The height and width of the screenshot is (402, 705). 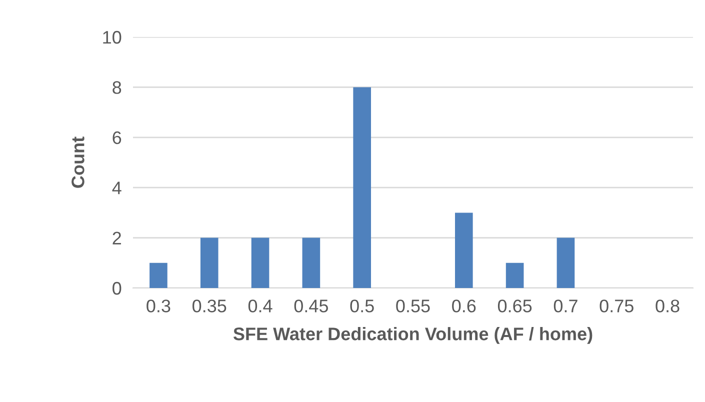 I want to click on x-tick-label: 0.35, so click(x=209, y=306).